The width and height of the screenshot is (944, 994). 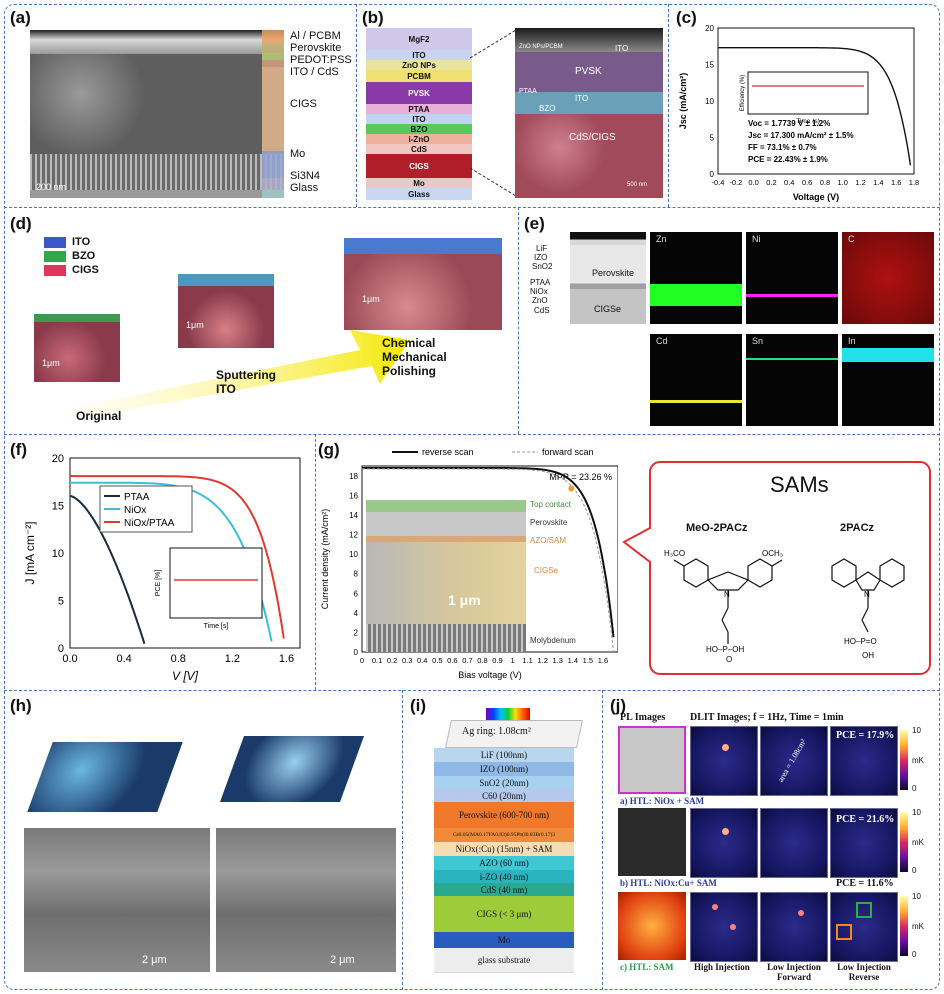 I want to click on x-tick-g-6: 0.6, so click(x=452, y=660).